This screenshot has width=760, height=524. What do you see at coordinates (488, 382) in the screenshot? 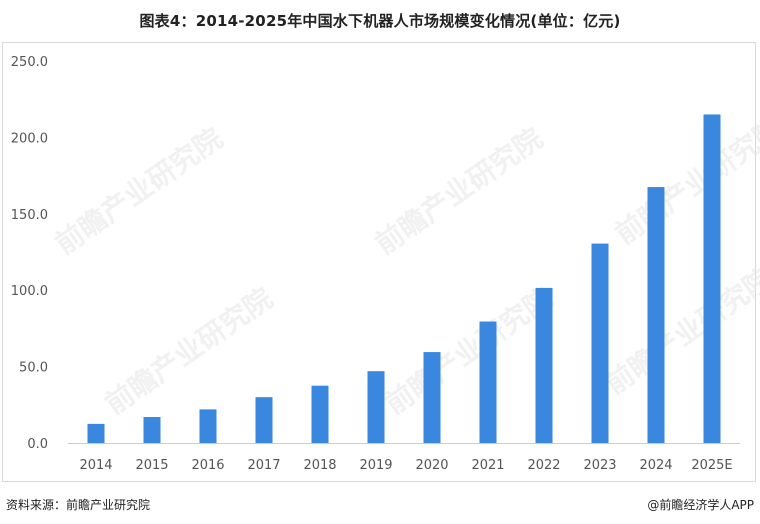
I see `bar-2021` at bounding box center [488, 382].